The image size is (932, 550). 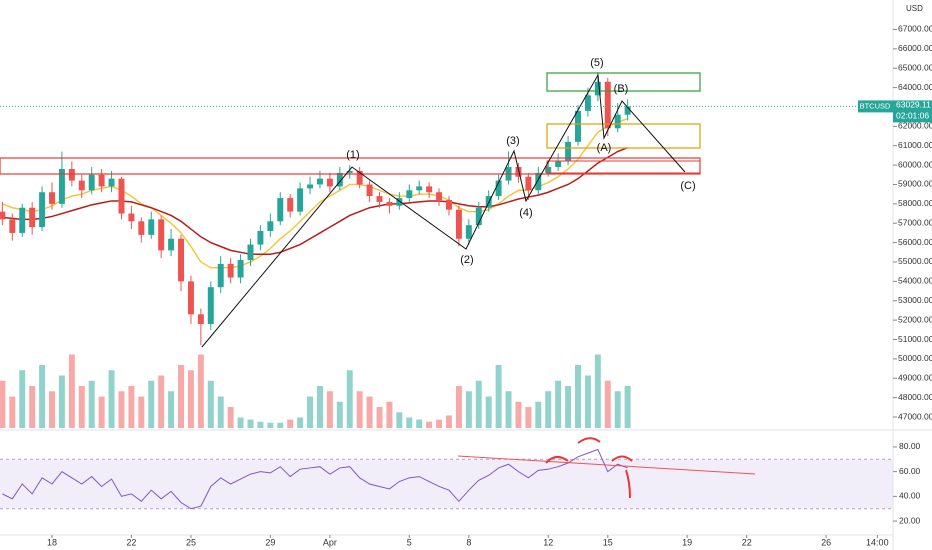 What do you see at coordinates (915, 319) in the screenshot?
I see `y-tick-label: 52000.00` at bounding box center [915, 319].